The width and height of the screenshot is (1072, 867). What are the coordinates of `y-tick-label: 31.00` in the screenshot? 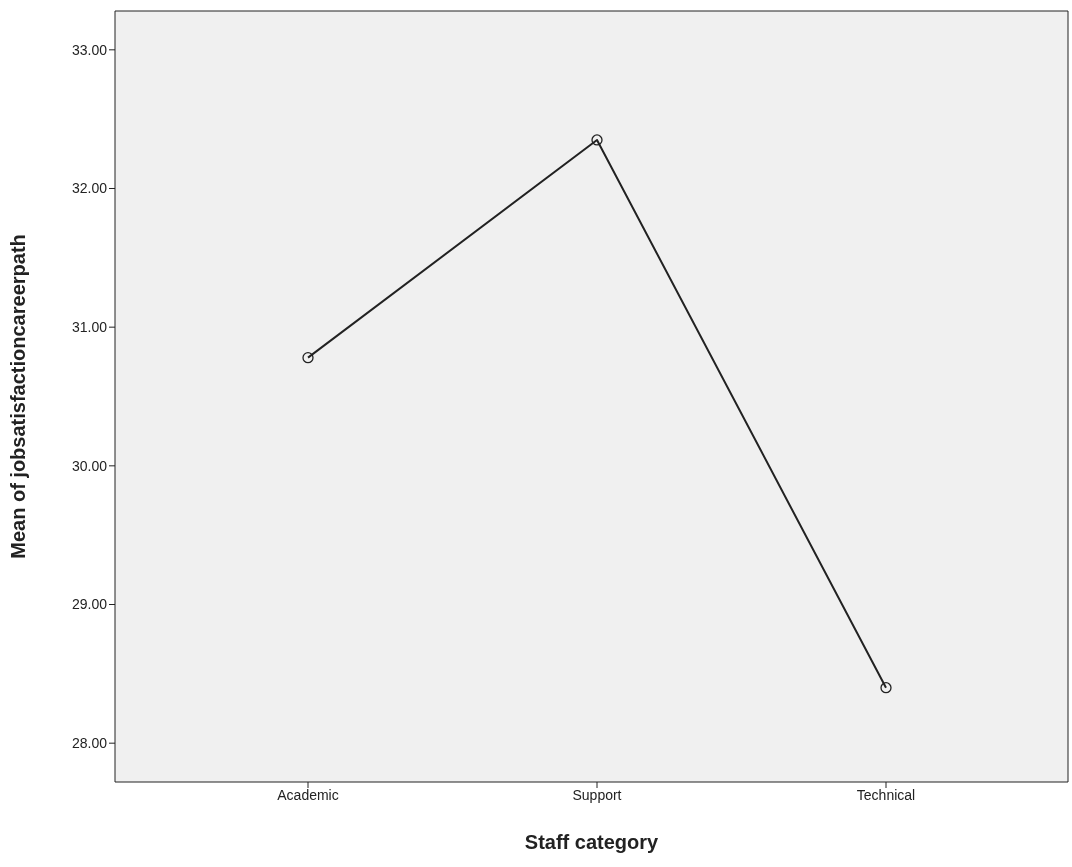 It's located at (89, 327).